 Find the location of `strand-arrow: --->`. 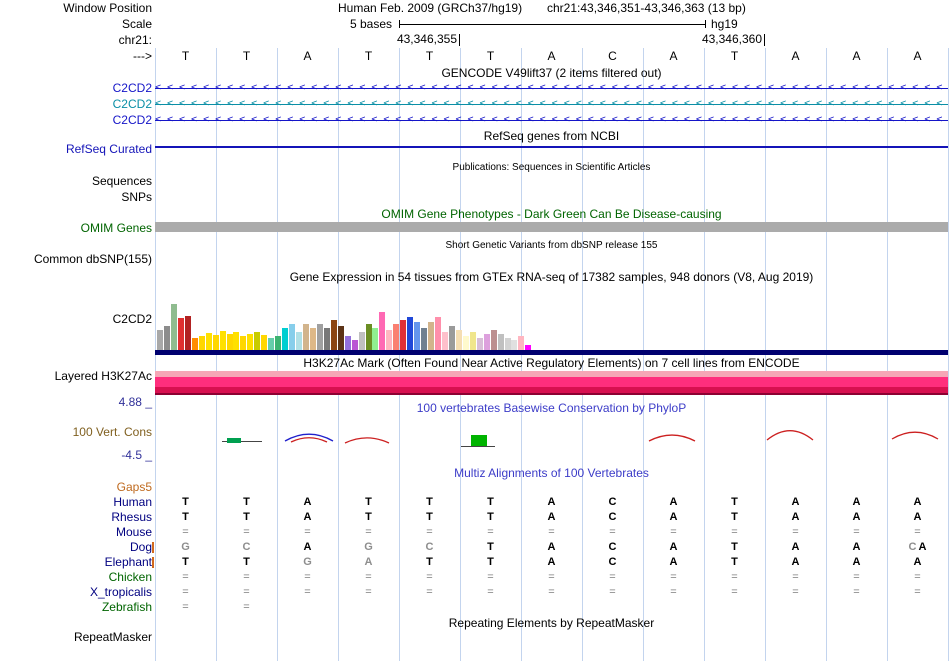

strand-arrow: ---> is located at coordinates (142, 56).